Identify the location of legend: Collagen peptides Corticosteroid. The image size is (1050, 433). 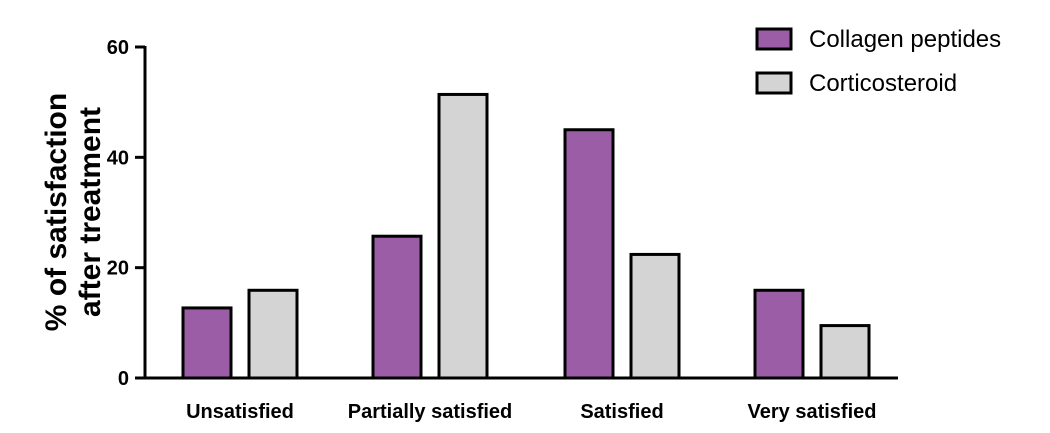
(878, 61).